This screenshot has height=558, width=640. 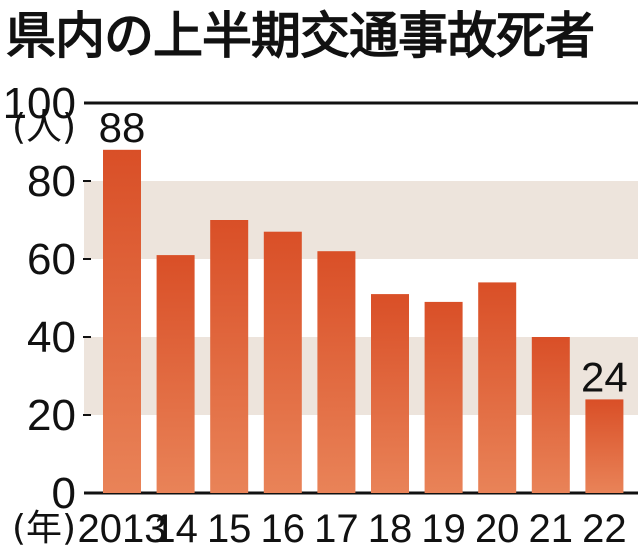 What do you see at coordinates (497, 529) in the screenshot?
I see `x-tick-label: 20` at bounding box center [497, 529].